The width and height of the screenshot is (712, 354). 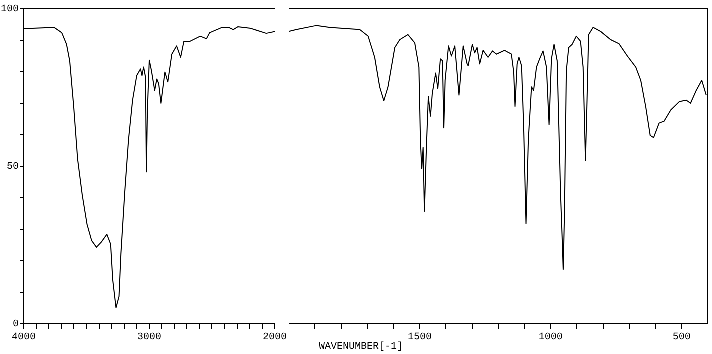 What do you see at coordinates (361, 347) in the screenshot?
I see `x-axis-title: WAVENUMBER[-1]` at bounding box center [361, 347].